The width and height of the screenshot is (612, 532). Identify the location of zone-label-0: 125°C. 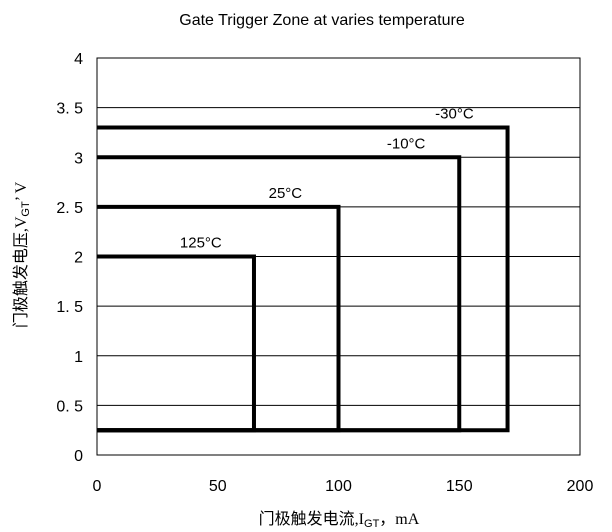
(201, 243).